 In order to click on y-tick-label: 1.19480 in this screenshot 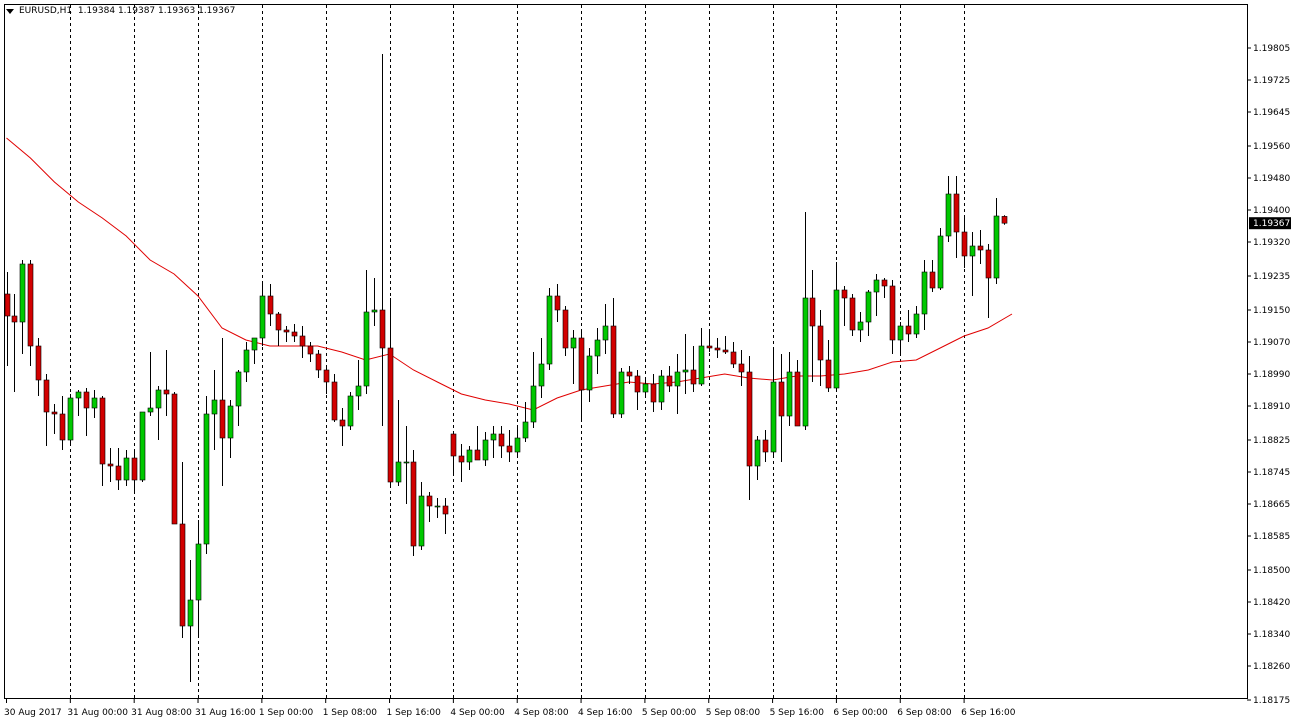, I will do `click(1271, 179)`.